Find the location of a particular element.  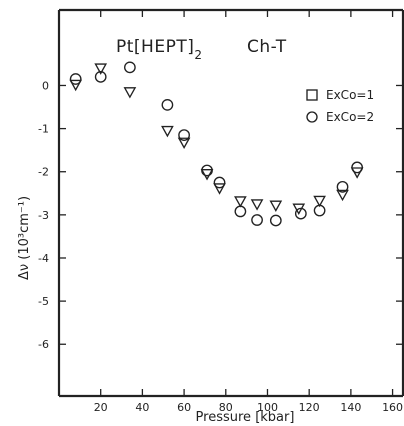

legend-circle-marker is located at coordinates (312, 117).